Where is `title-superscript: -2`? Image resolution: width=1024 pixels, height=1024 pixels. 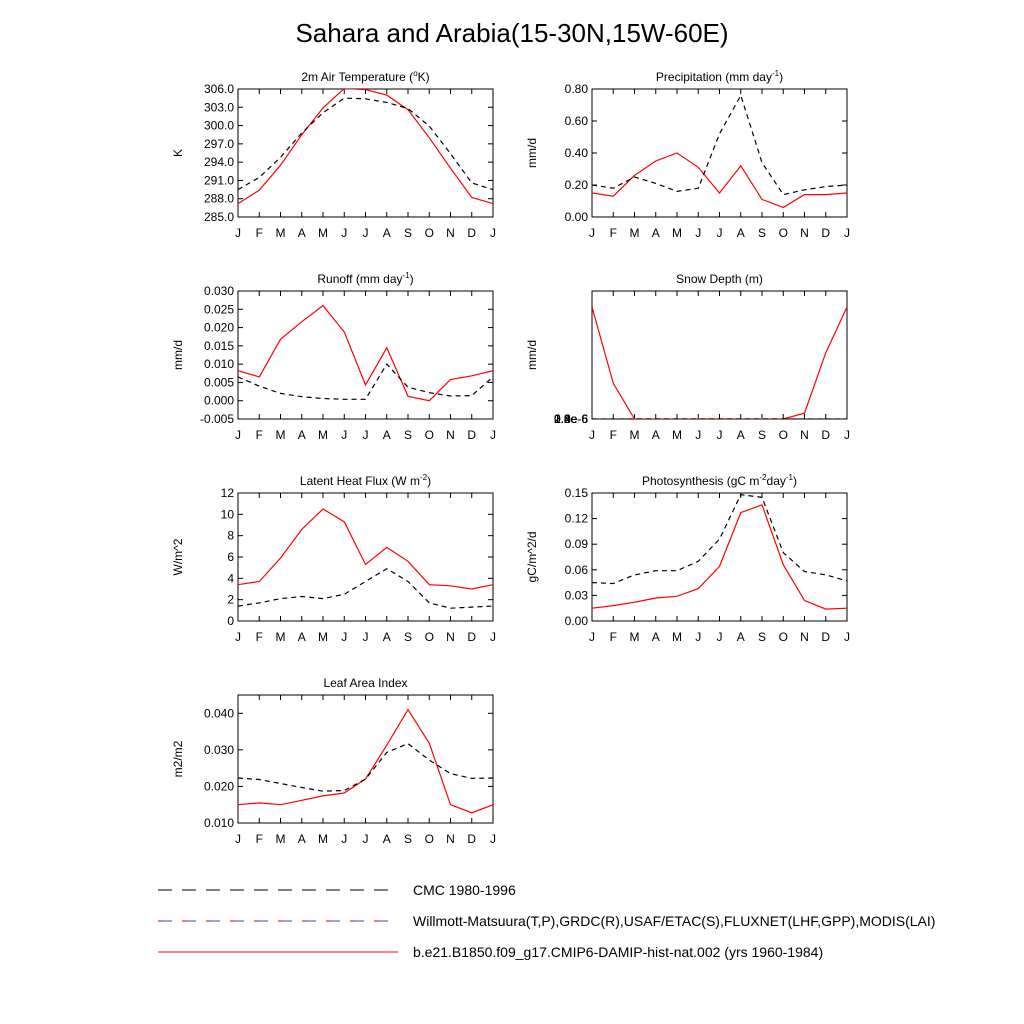
title-superscript: -2 is located at coordinates (424, 477).